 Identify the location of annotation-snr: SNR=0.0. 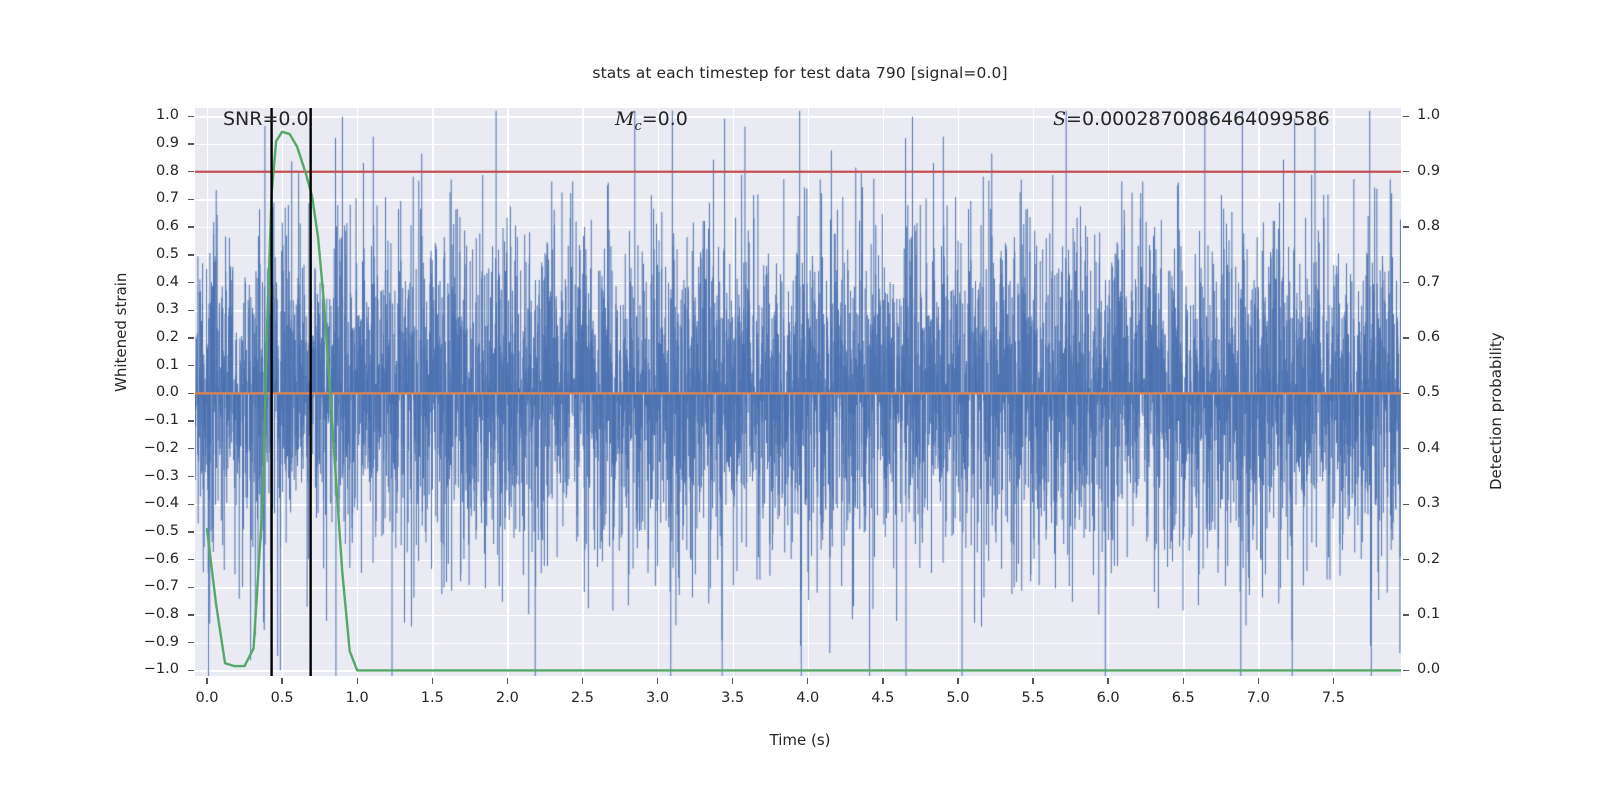
(266, 119).